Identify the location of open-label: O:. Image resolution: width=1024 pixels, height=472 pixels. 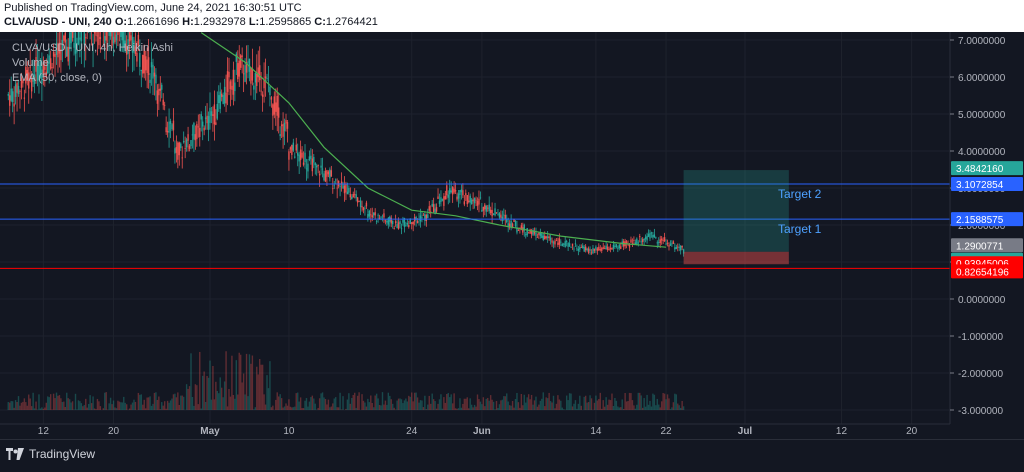
(121, 22).